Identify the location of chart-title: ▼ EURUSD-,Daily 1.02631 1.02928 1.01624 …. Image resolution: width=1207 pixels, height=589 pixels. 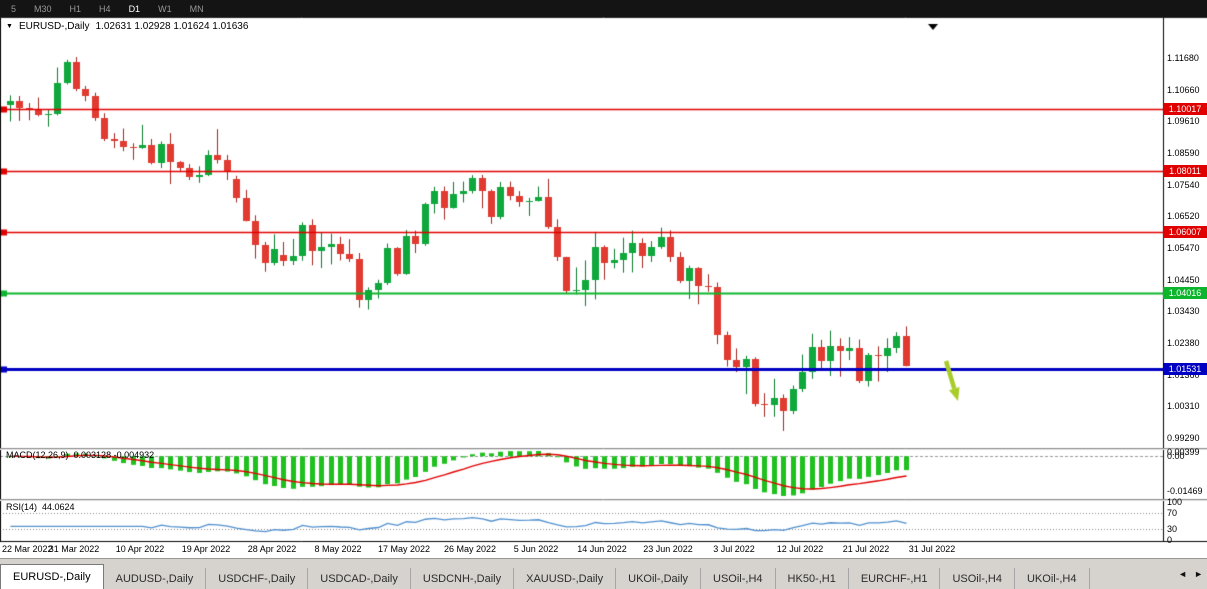
(127, 26).